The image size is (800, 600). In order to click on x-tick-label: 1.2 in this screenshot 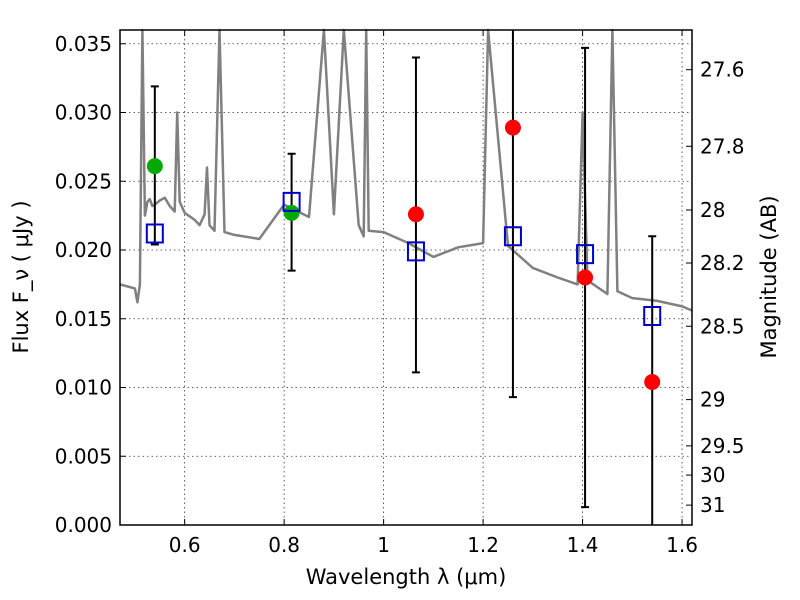, I will do `click(483, 545)`.